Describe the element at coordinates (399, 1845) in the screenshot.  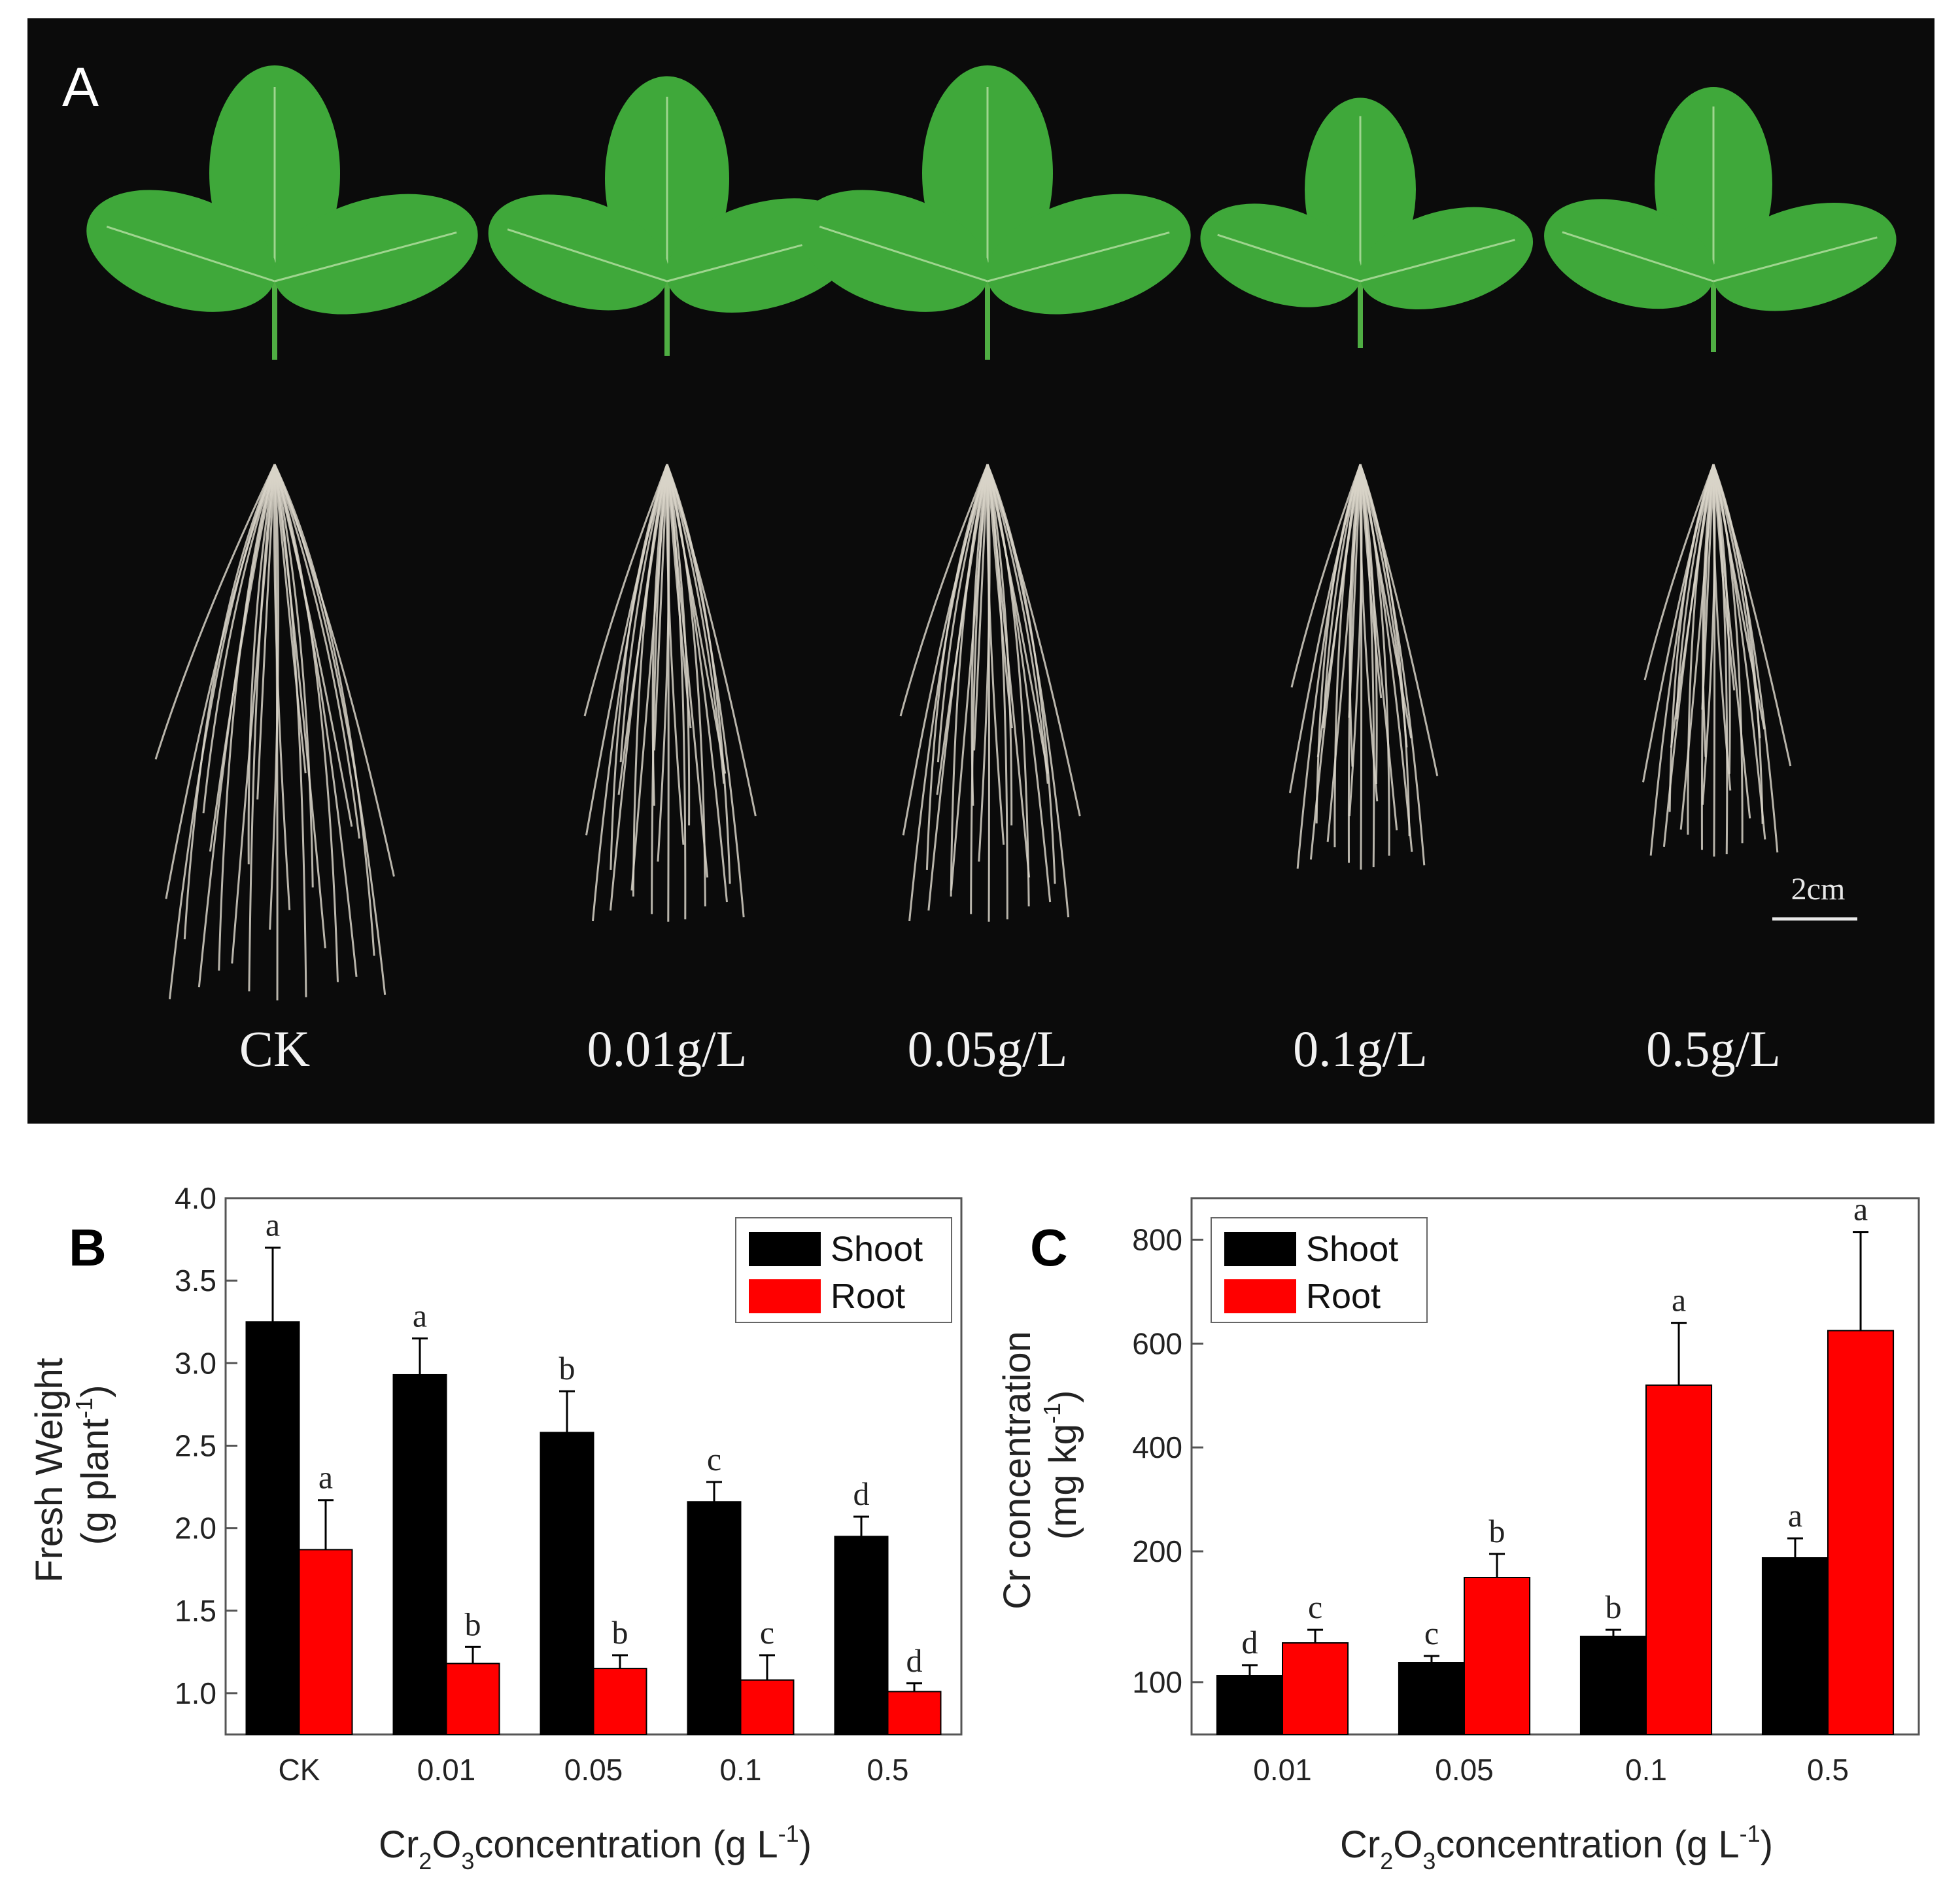
I see `x-label-b-cr: Cr` at that location.